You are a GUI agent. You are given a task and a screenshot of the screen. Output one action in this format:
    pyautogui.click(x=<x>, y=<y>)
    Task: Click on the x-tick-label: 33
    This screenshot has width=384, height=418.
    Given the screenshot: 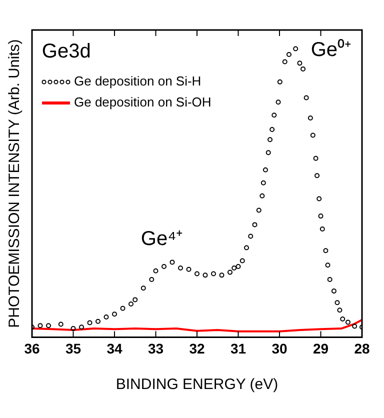 What is the action you would take?
    pyautogui.click(x=156, y=348)
    